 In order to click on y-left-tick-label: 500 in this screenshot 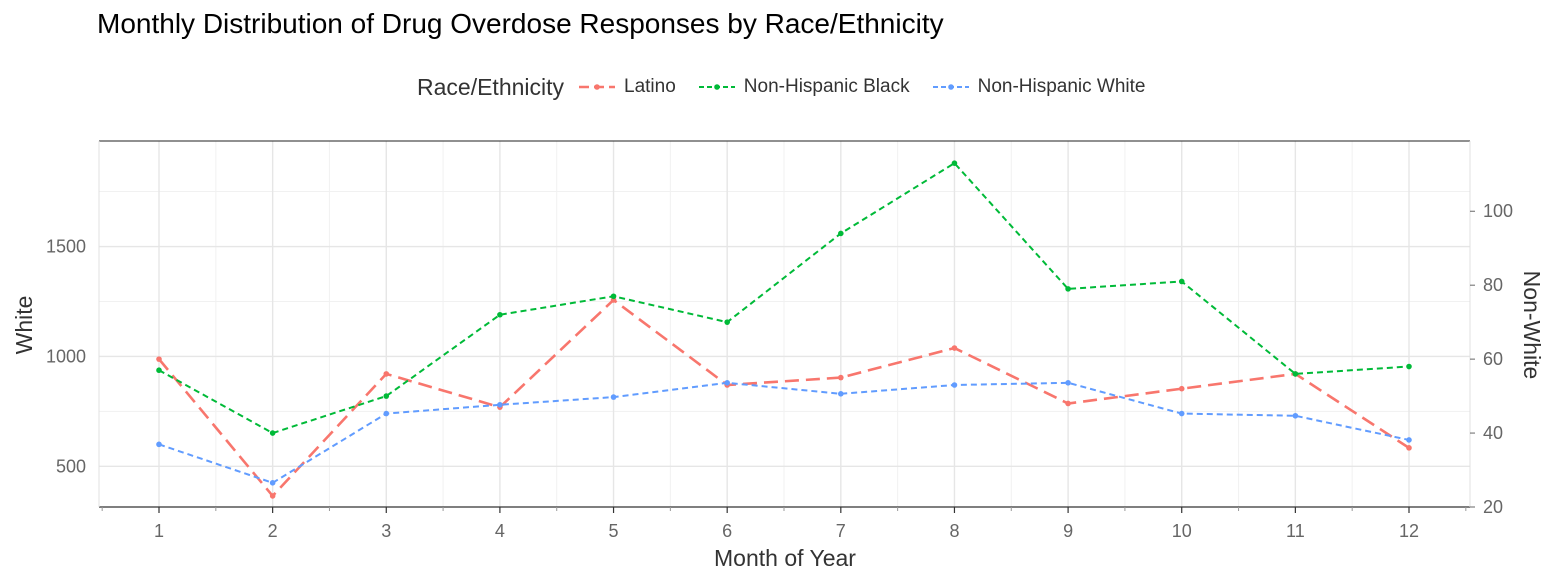, I will do `click(71, 466)`.